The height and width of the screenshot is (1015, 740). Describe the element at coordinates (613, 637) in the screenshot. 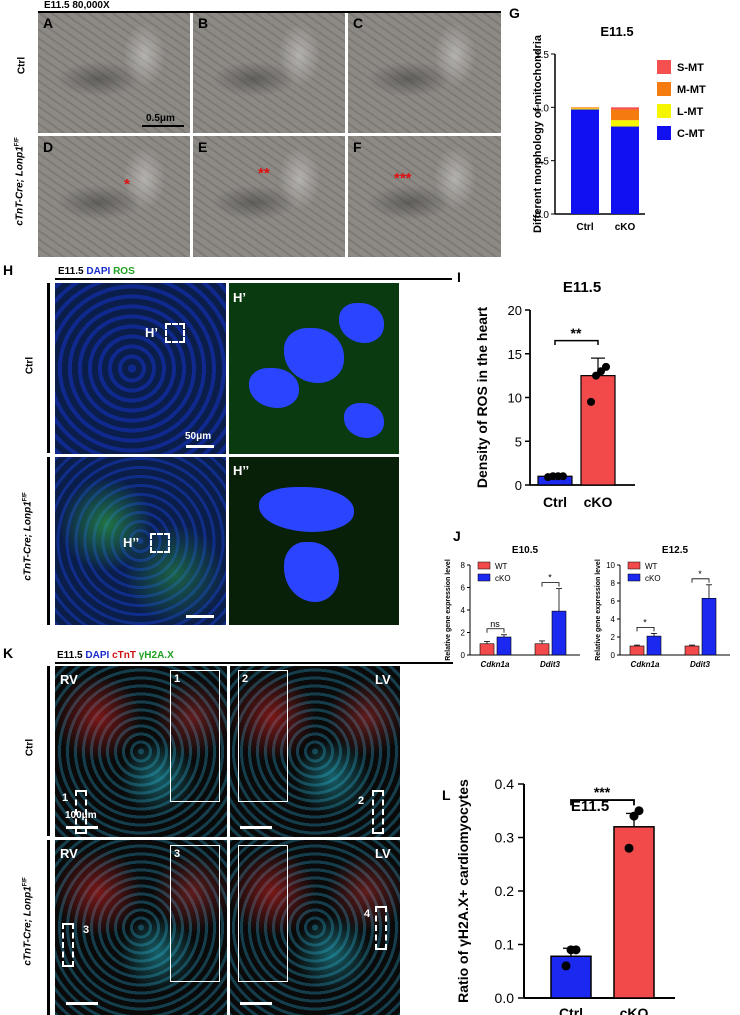

I see `j2-ytick-label: 2` at that location.